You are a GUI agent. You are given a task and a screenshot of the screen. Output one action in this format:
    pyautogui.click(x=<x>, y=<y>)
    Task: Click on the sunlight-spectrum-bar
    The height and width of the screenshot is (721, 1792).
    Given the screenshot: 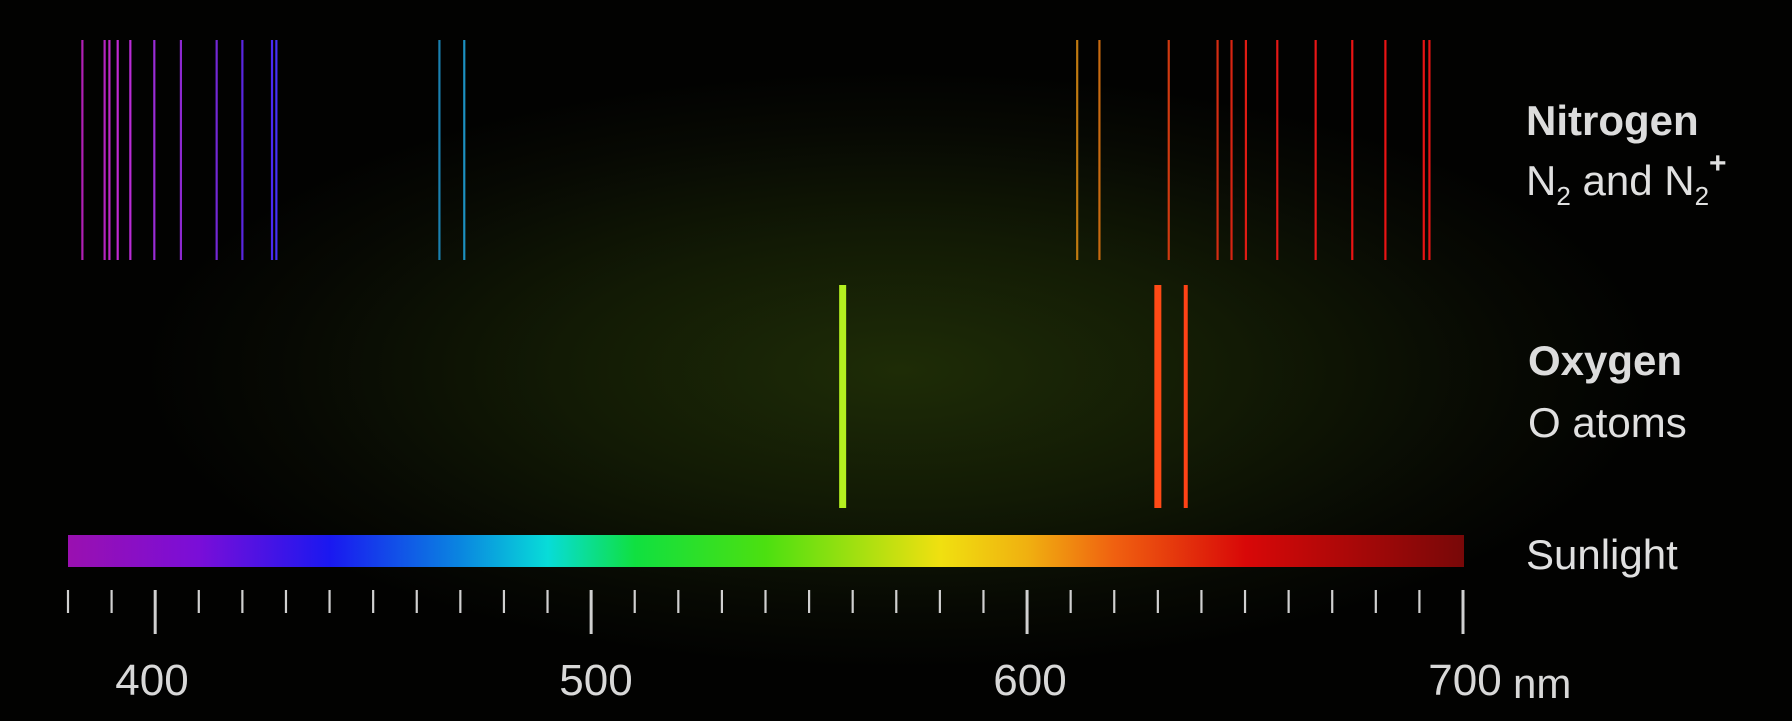 What is the action you would take?
    pyautogui.click(x=766, y=551)
    